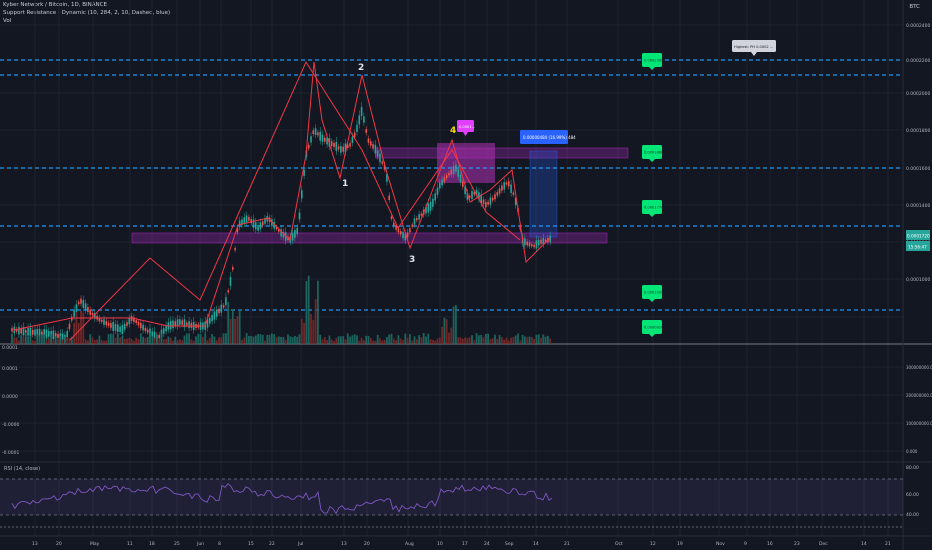 Image resolution: width=932 pixels, height=550 pixels. Describe the element at coordinates (919, 423) in the screenshot. I see `osc-right-tick: 100000000.000` at that location.